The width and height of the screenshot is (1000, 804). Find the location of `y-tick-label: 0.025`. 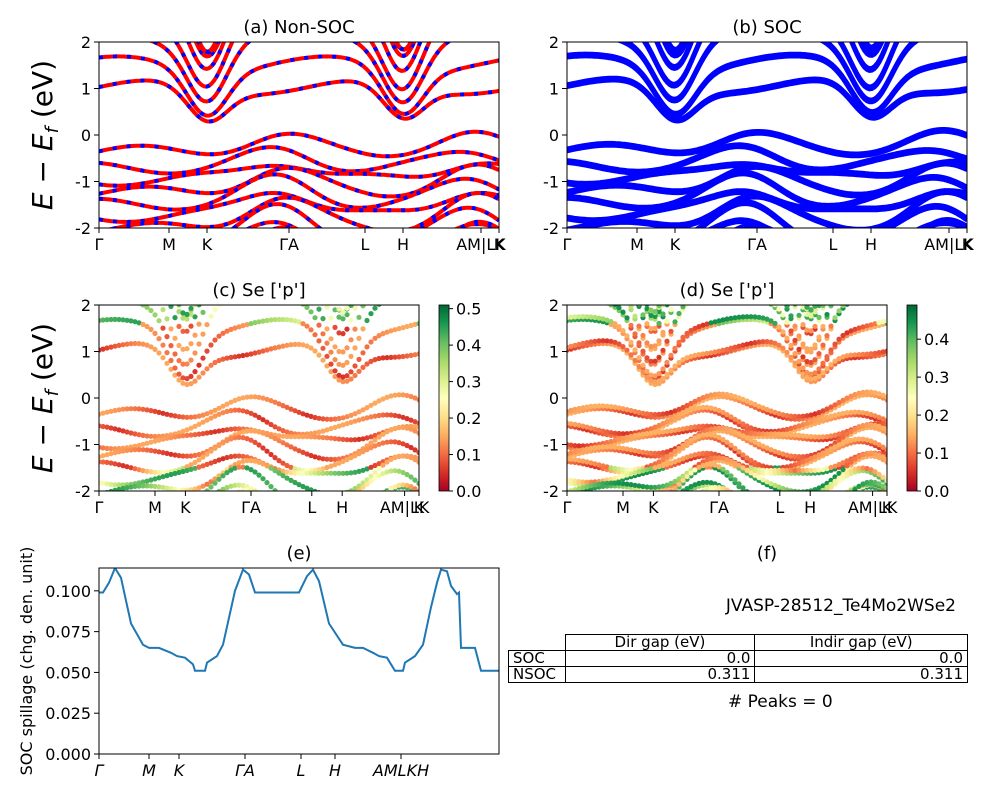

y-tick-label: 0.025 is located at coordinates (68, 713).